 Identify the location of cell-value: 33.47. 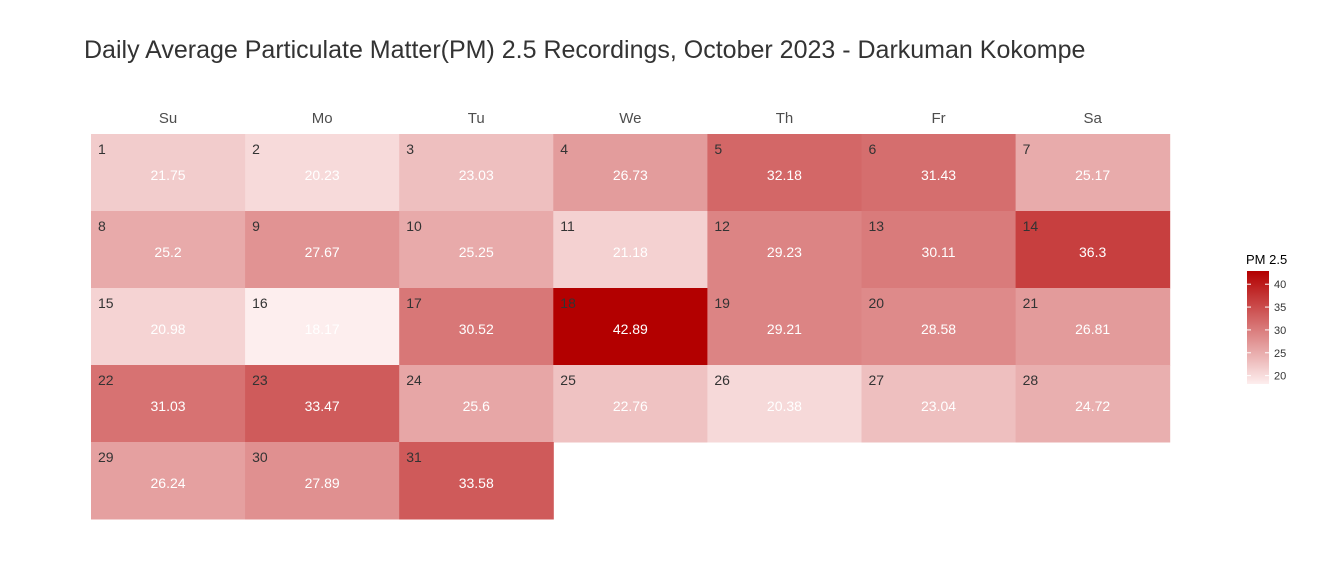
(322, 406).